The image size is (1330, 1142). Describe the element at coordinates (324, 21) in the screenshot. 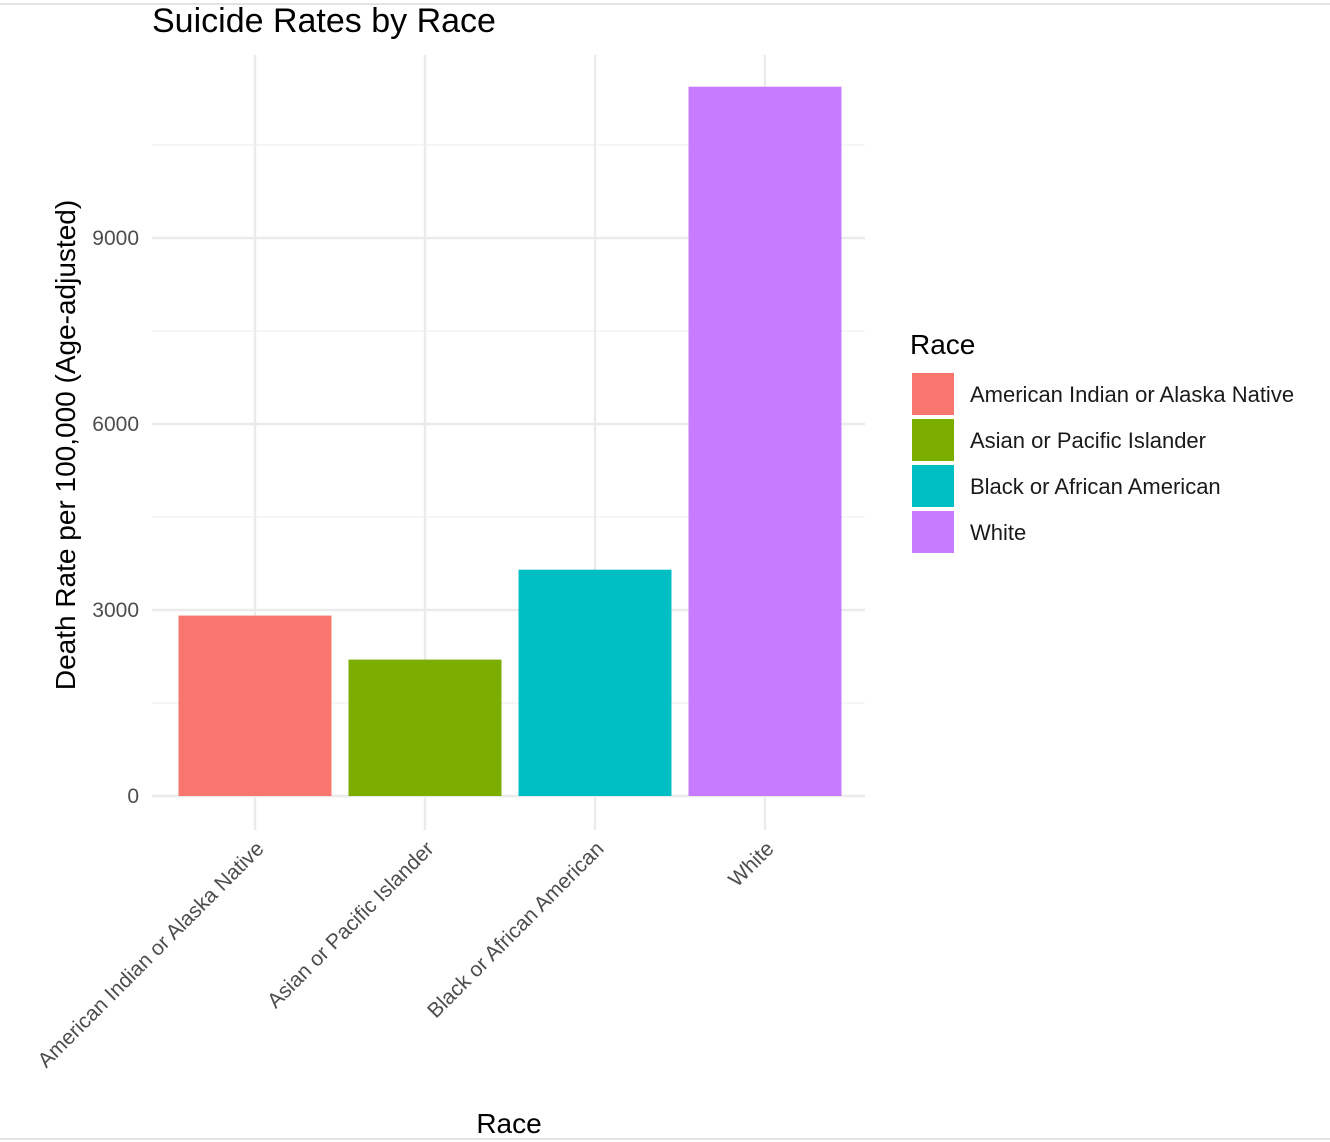

I see `chart-title: Suicide Rates by Race` at that location.